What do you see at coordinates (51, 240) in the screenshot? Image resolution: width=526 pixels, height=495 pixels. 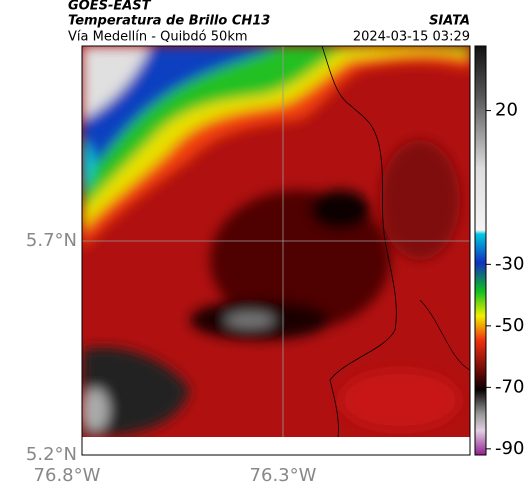 I see `lat-label: 5.7°N` at bounding box center [51, 240].